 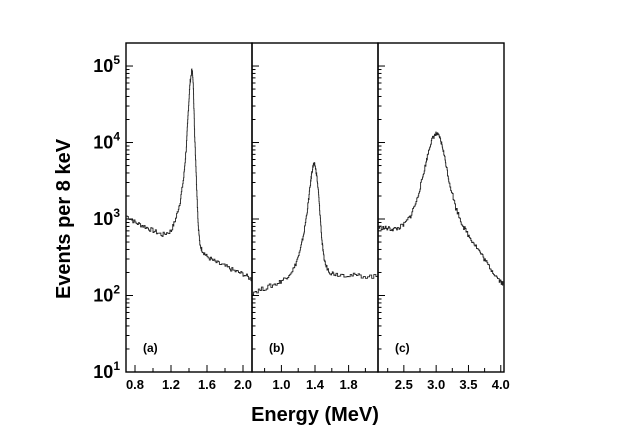 I want to click on y-tick-label: 10⁵, so click(x=106, y=64).